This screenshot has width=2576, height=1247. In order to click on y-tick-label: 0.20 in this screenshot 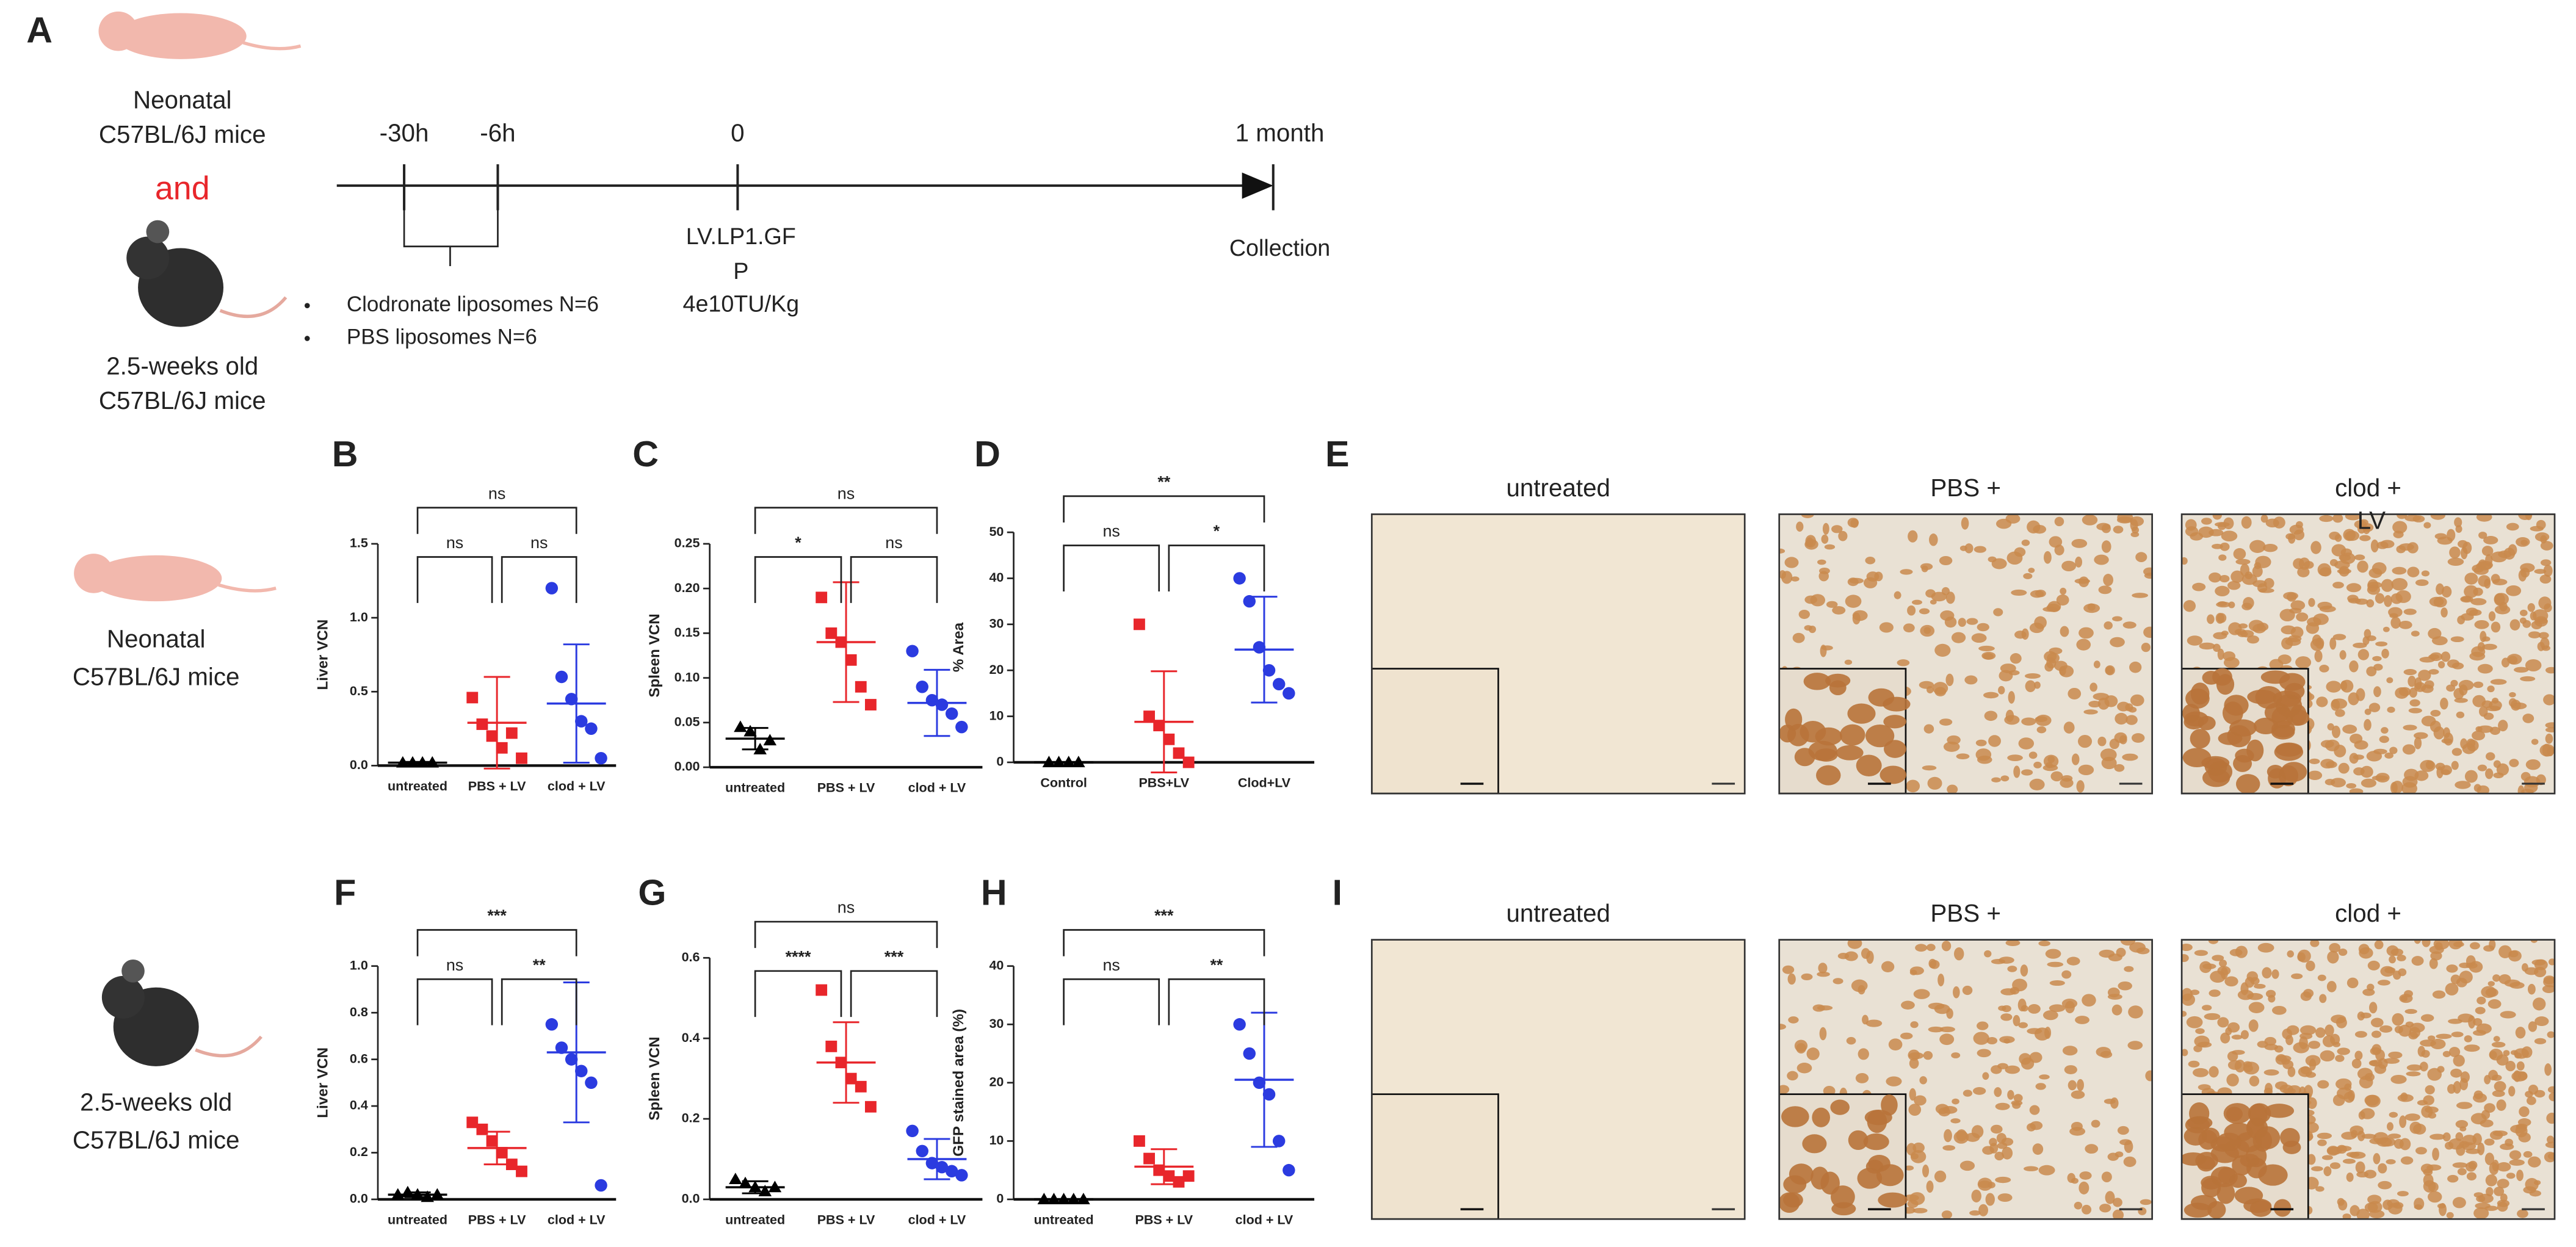, I will do `click(687, 587)`.